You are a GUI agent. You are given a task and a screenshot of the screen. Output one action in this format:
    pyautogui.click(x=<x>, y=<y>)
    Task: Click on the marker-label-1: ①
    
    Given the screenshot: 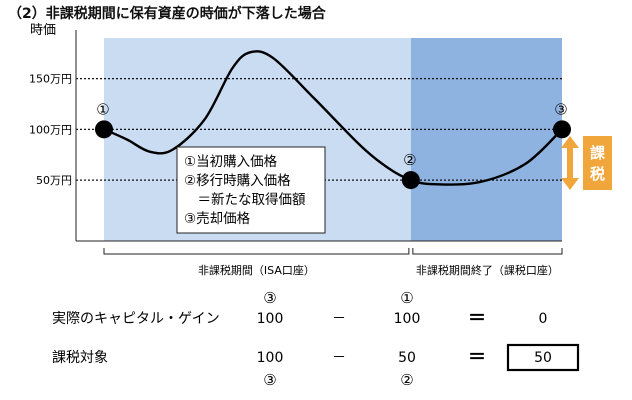 What is the action you would take?
    pyautogui.click(x=102, y=109)
    